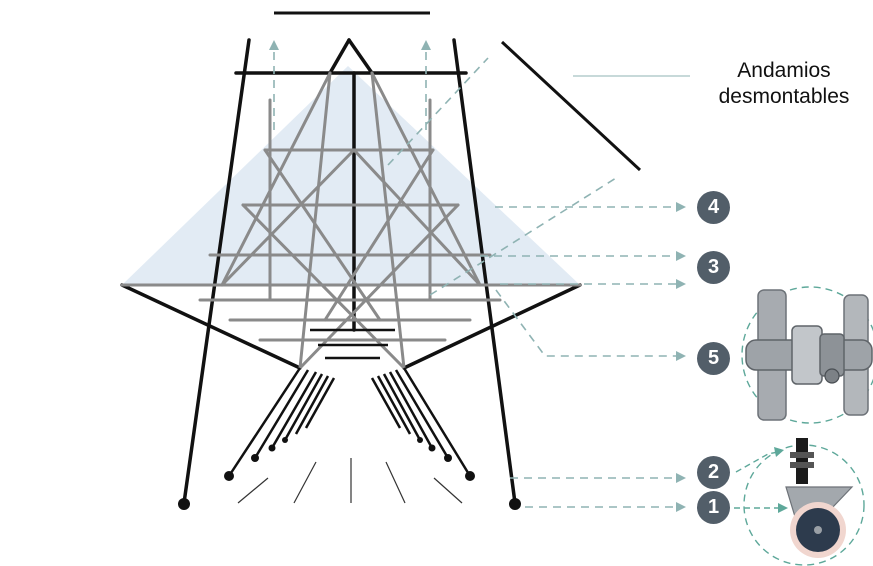 The height and width of the screenshot is (566, 873). I want to click on callout-badge-3: 3, so click(713, 267).